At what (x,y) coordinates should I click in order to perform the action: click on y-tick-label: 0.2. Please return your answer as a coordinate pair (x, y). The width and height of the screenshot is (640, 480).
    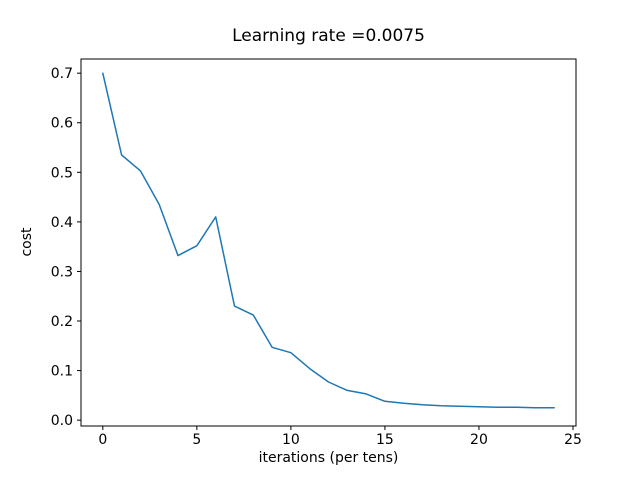
    Looking at the image, I should click on (62, 322).